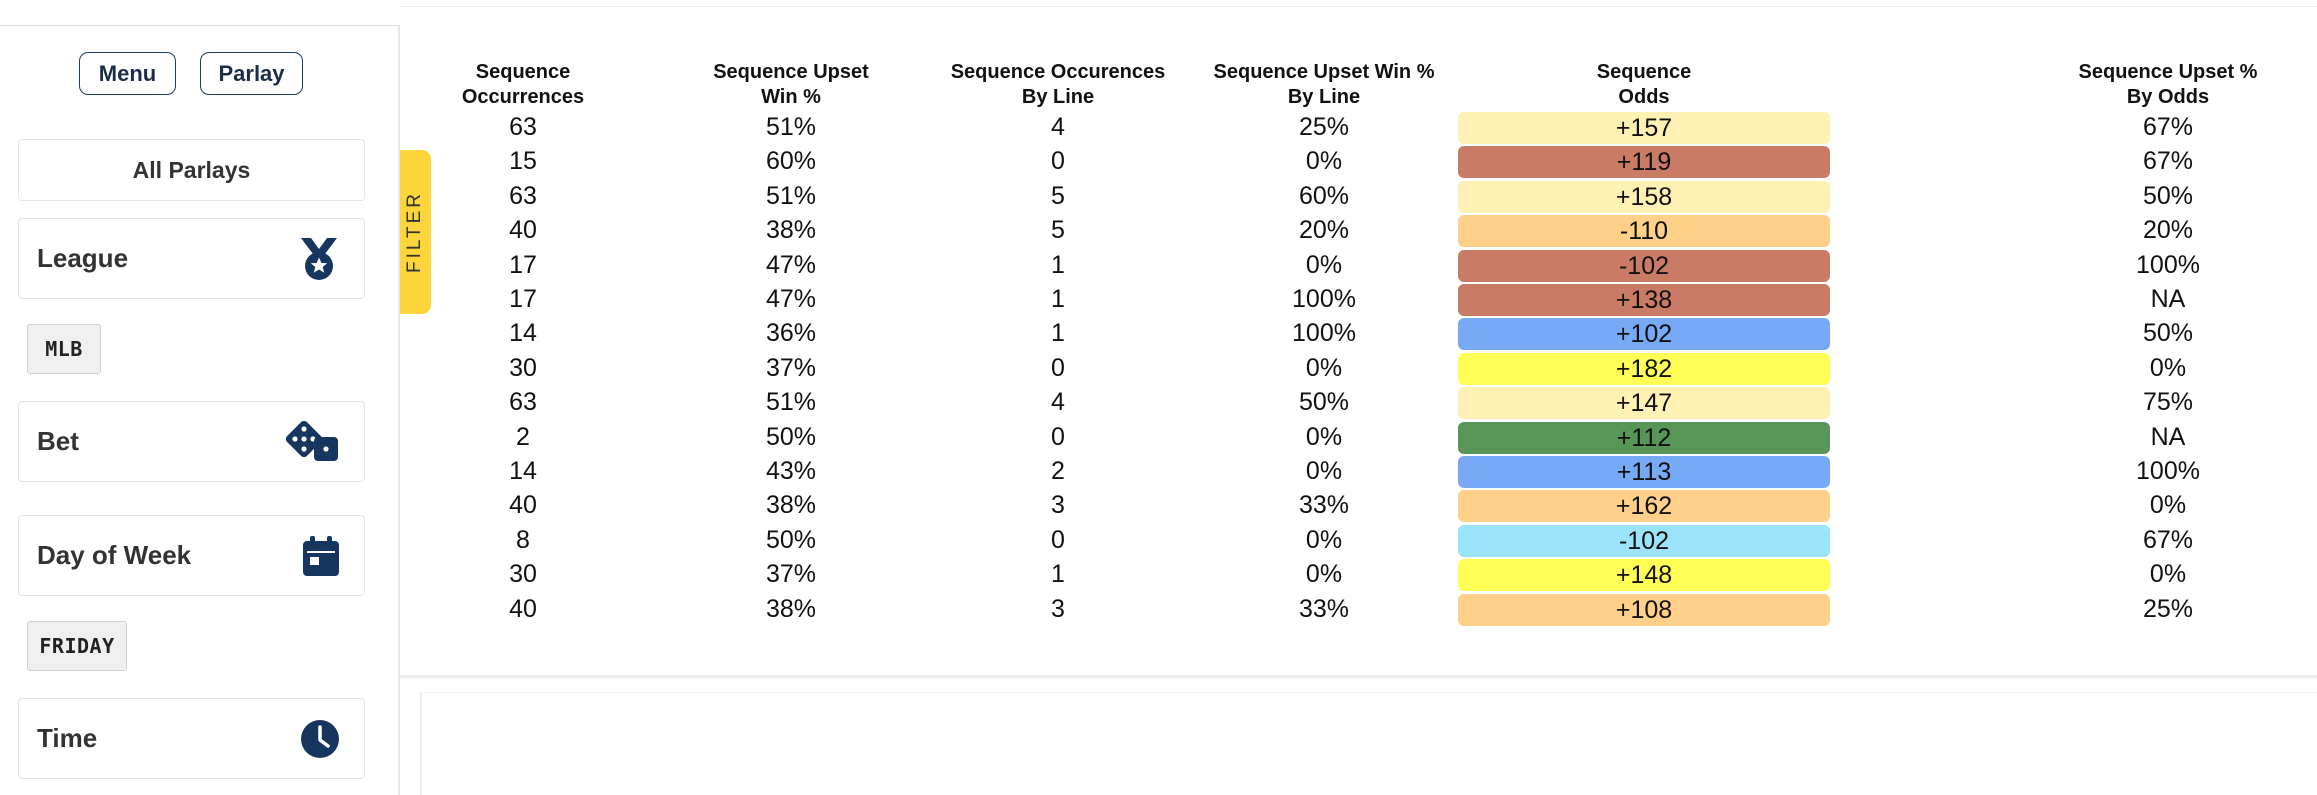  Describe the element at coordinates (1644, 84) in the screenshot. I see `header-sequence-odds: Sequence Odds` at that location.